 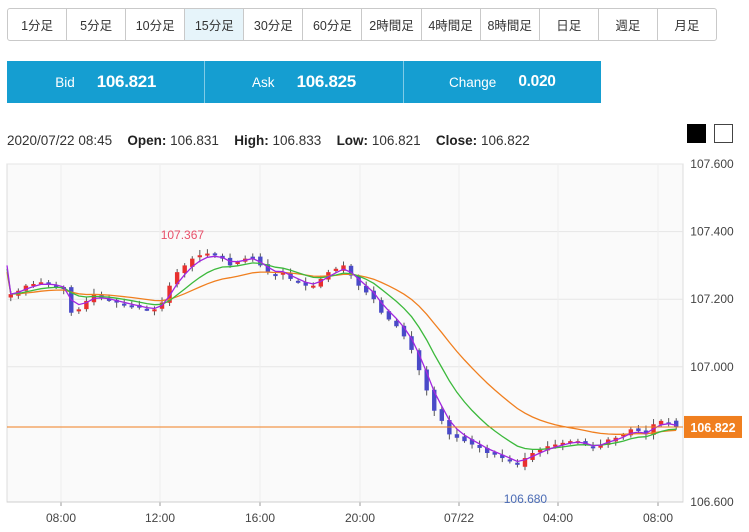 I want to click on timeframe-tab: 週足, so click(x=628, y=24).